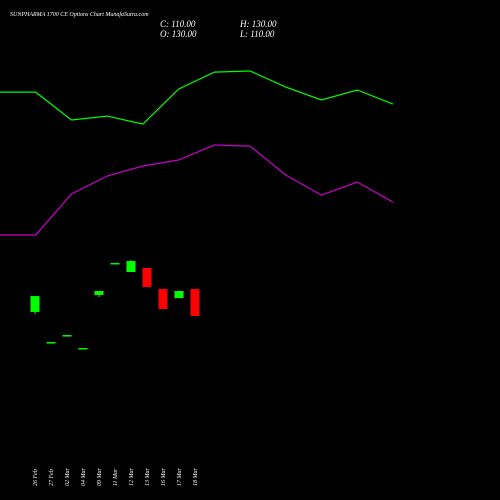 This screenshot has width=500, height=500. What do you see at coordinates (148, 477) in the screenshot?
I see `x-tick-label: 13 Mar` at bounding box center [148, 477].